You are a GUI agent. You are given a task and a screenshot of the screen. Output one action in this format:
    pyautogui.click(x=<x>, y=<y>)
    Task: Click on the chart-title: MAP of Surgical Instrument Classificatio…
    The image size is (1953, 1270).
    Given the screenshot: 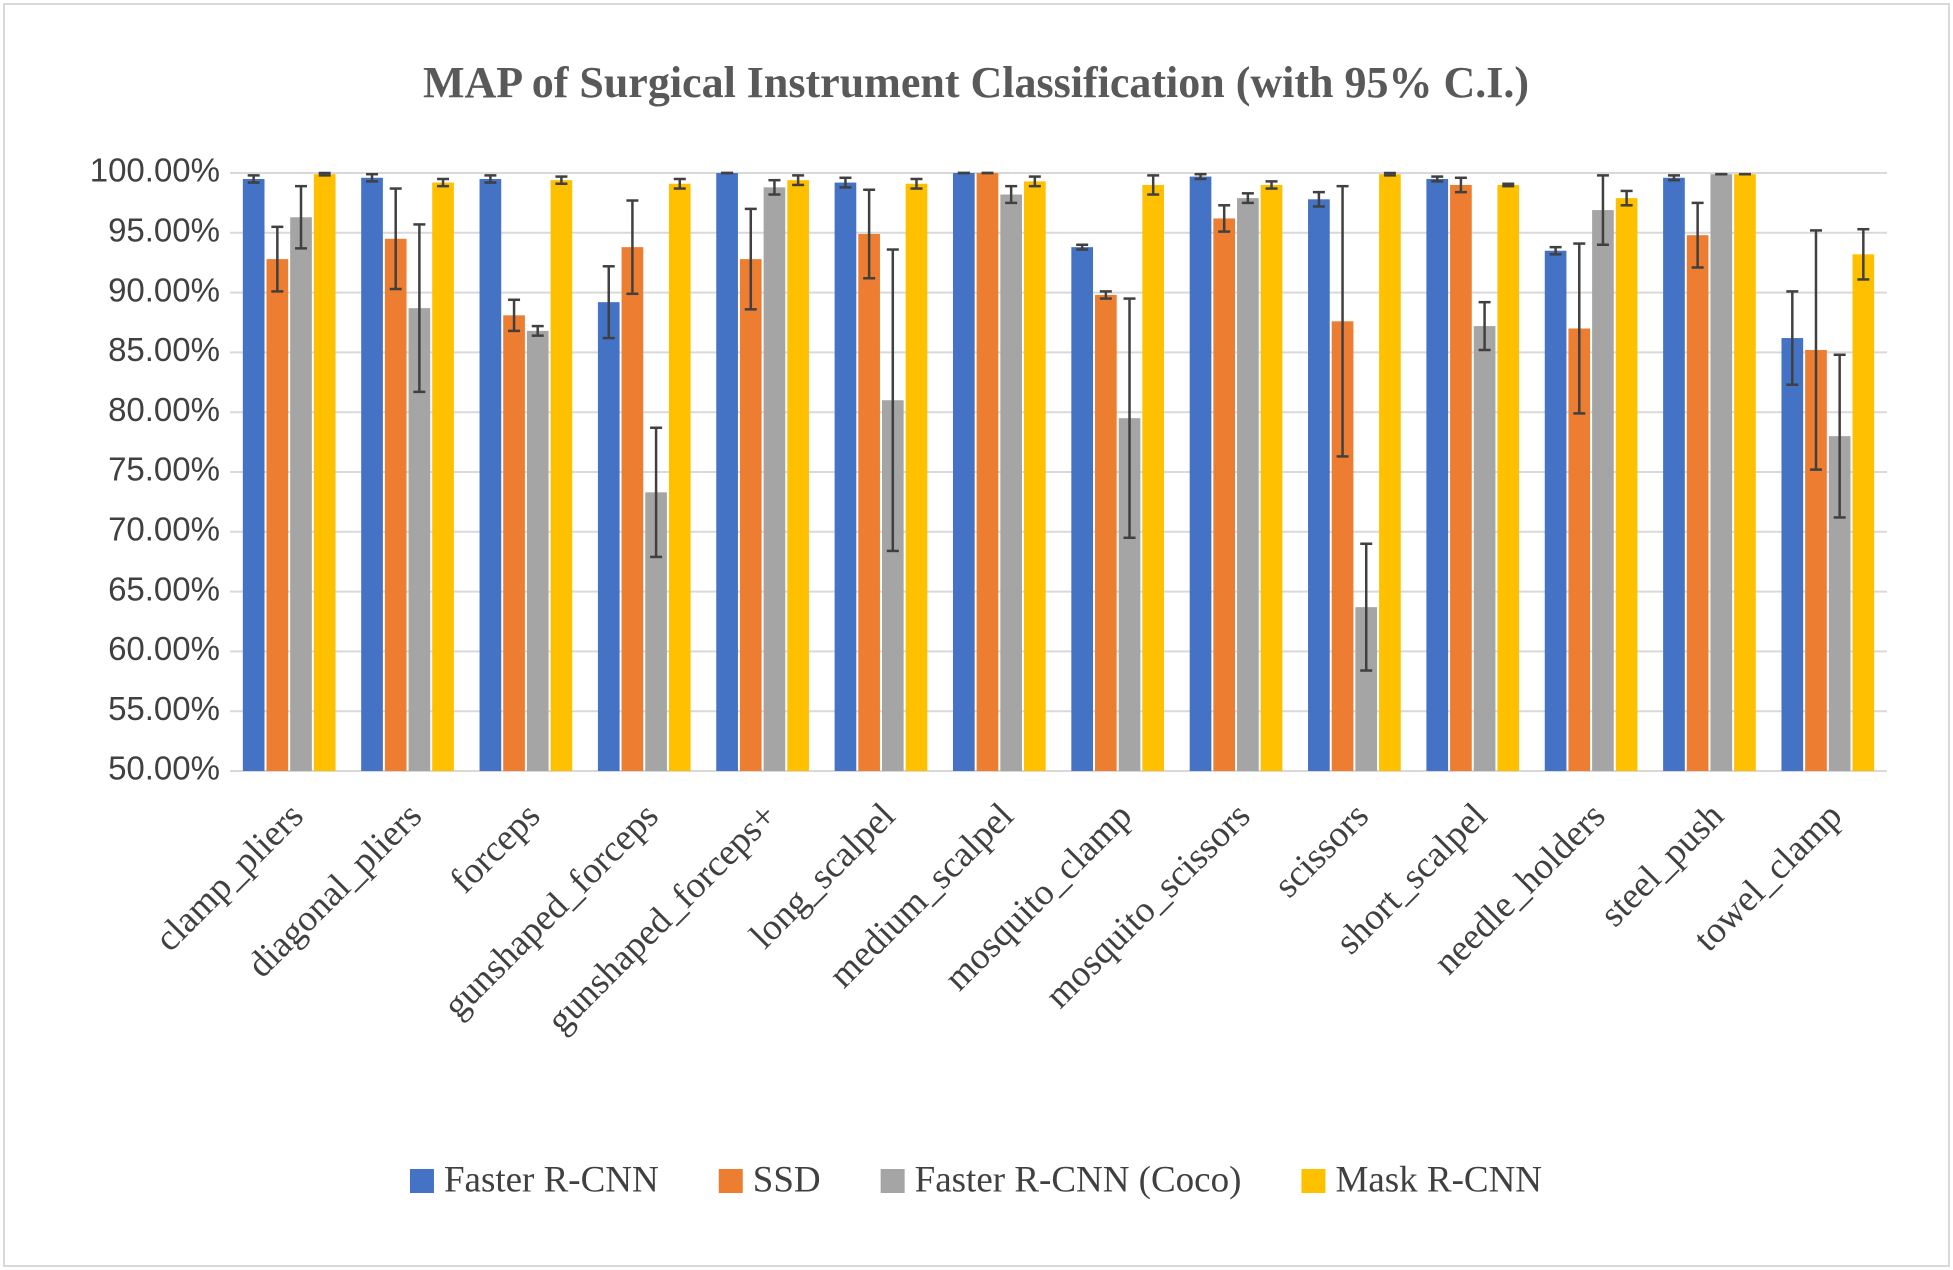 What is the action you would take?
    pyautogui.click(x=976, y=82)
    